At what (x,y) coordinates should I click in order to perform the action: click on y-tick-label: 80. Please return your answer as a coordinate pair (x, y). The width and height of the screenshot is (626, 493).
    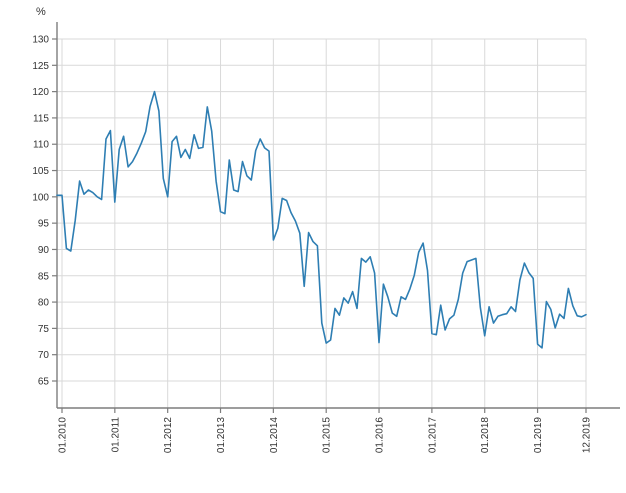
    Looking at the image, I should click on (44, 303).